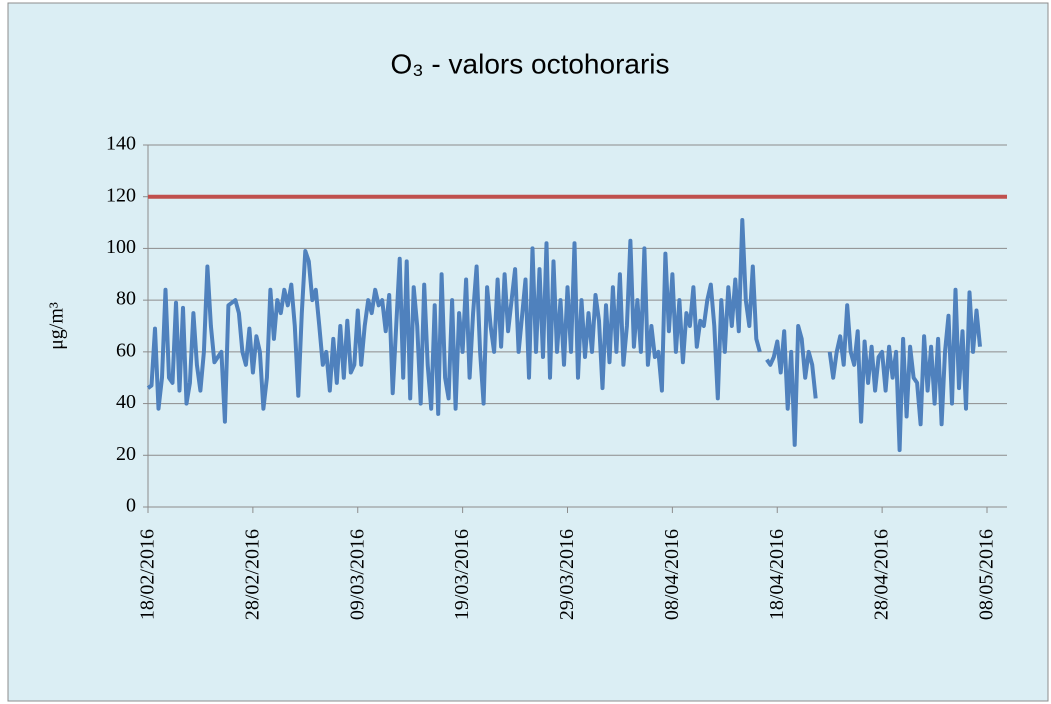 This screenshot has width=1051, height=704. I want to click on x-tick-label: 08/05/2016, so click(987, 574).